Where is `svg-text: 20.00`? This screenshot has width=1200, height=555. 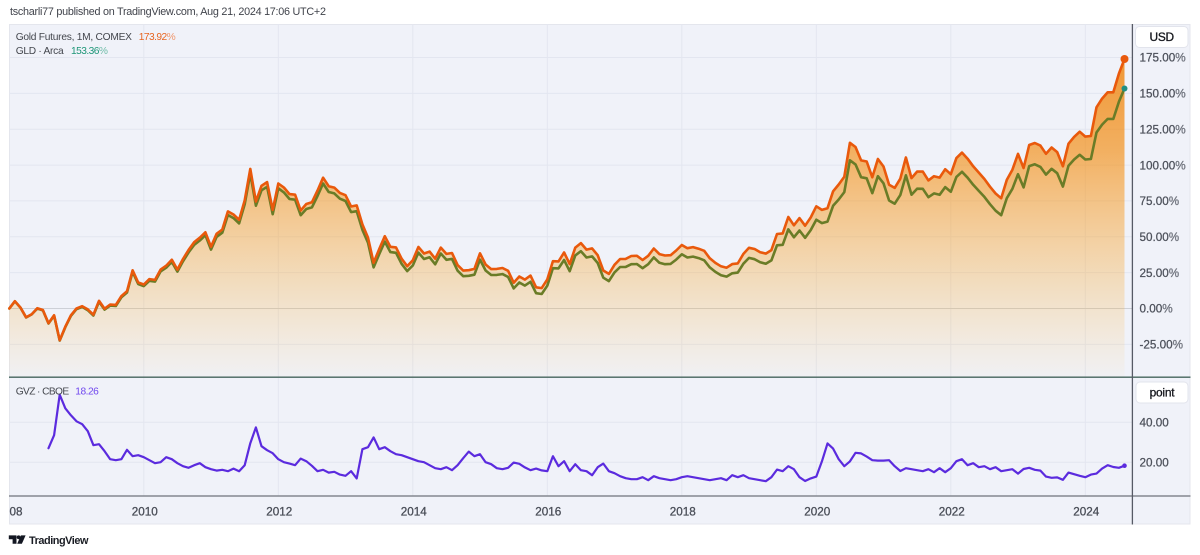
svg-text: 20.00 is located at coordinates (1155, 462).